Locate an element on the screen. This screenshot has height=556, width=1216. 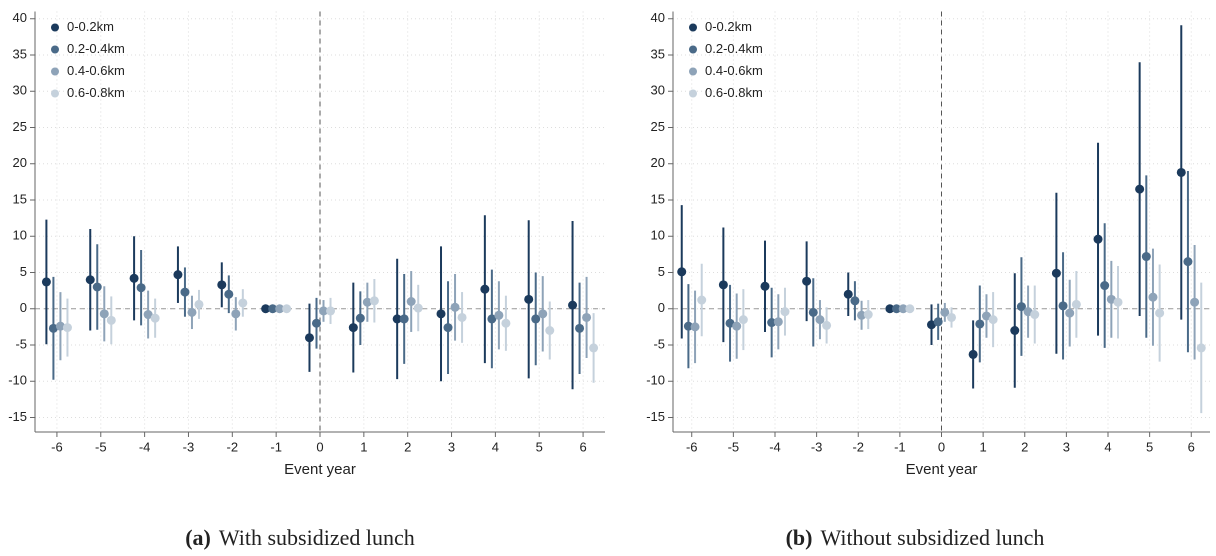
caption-label: (b) is located at coordinates (799, 537).